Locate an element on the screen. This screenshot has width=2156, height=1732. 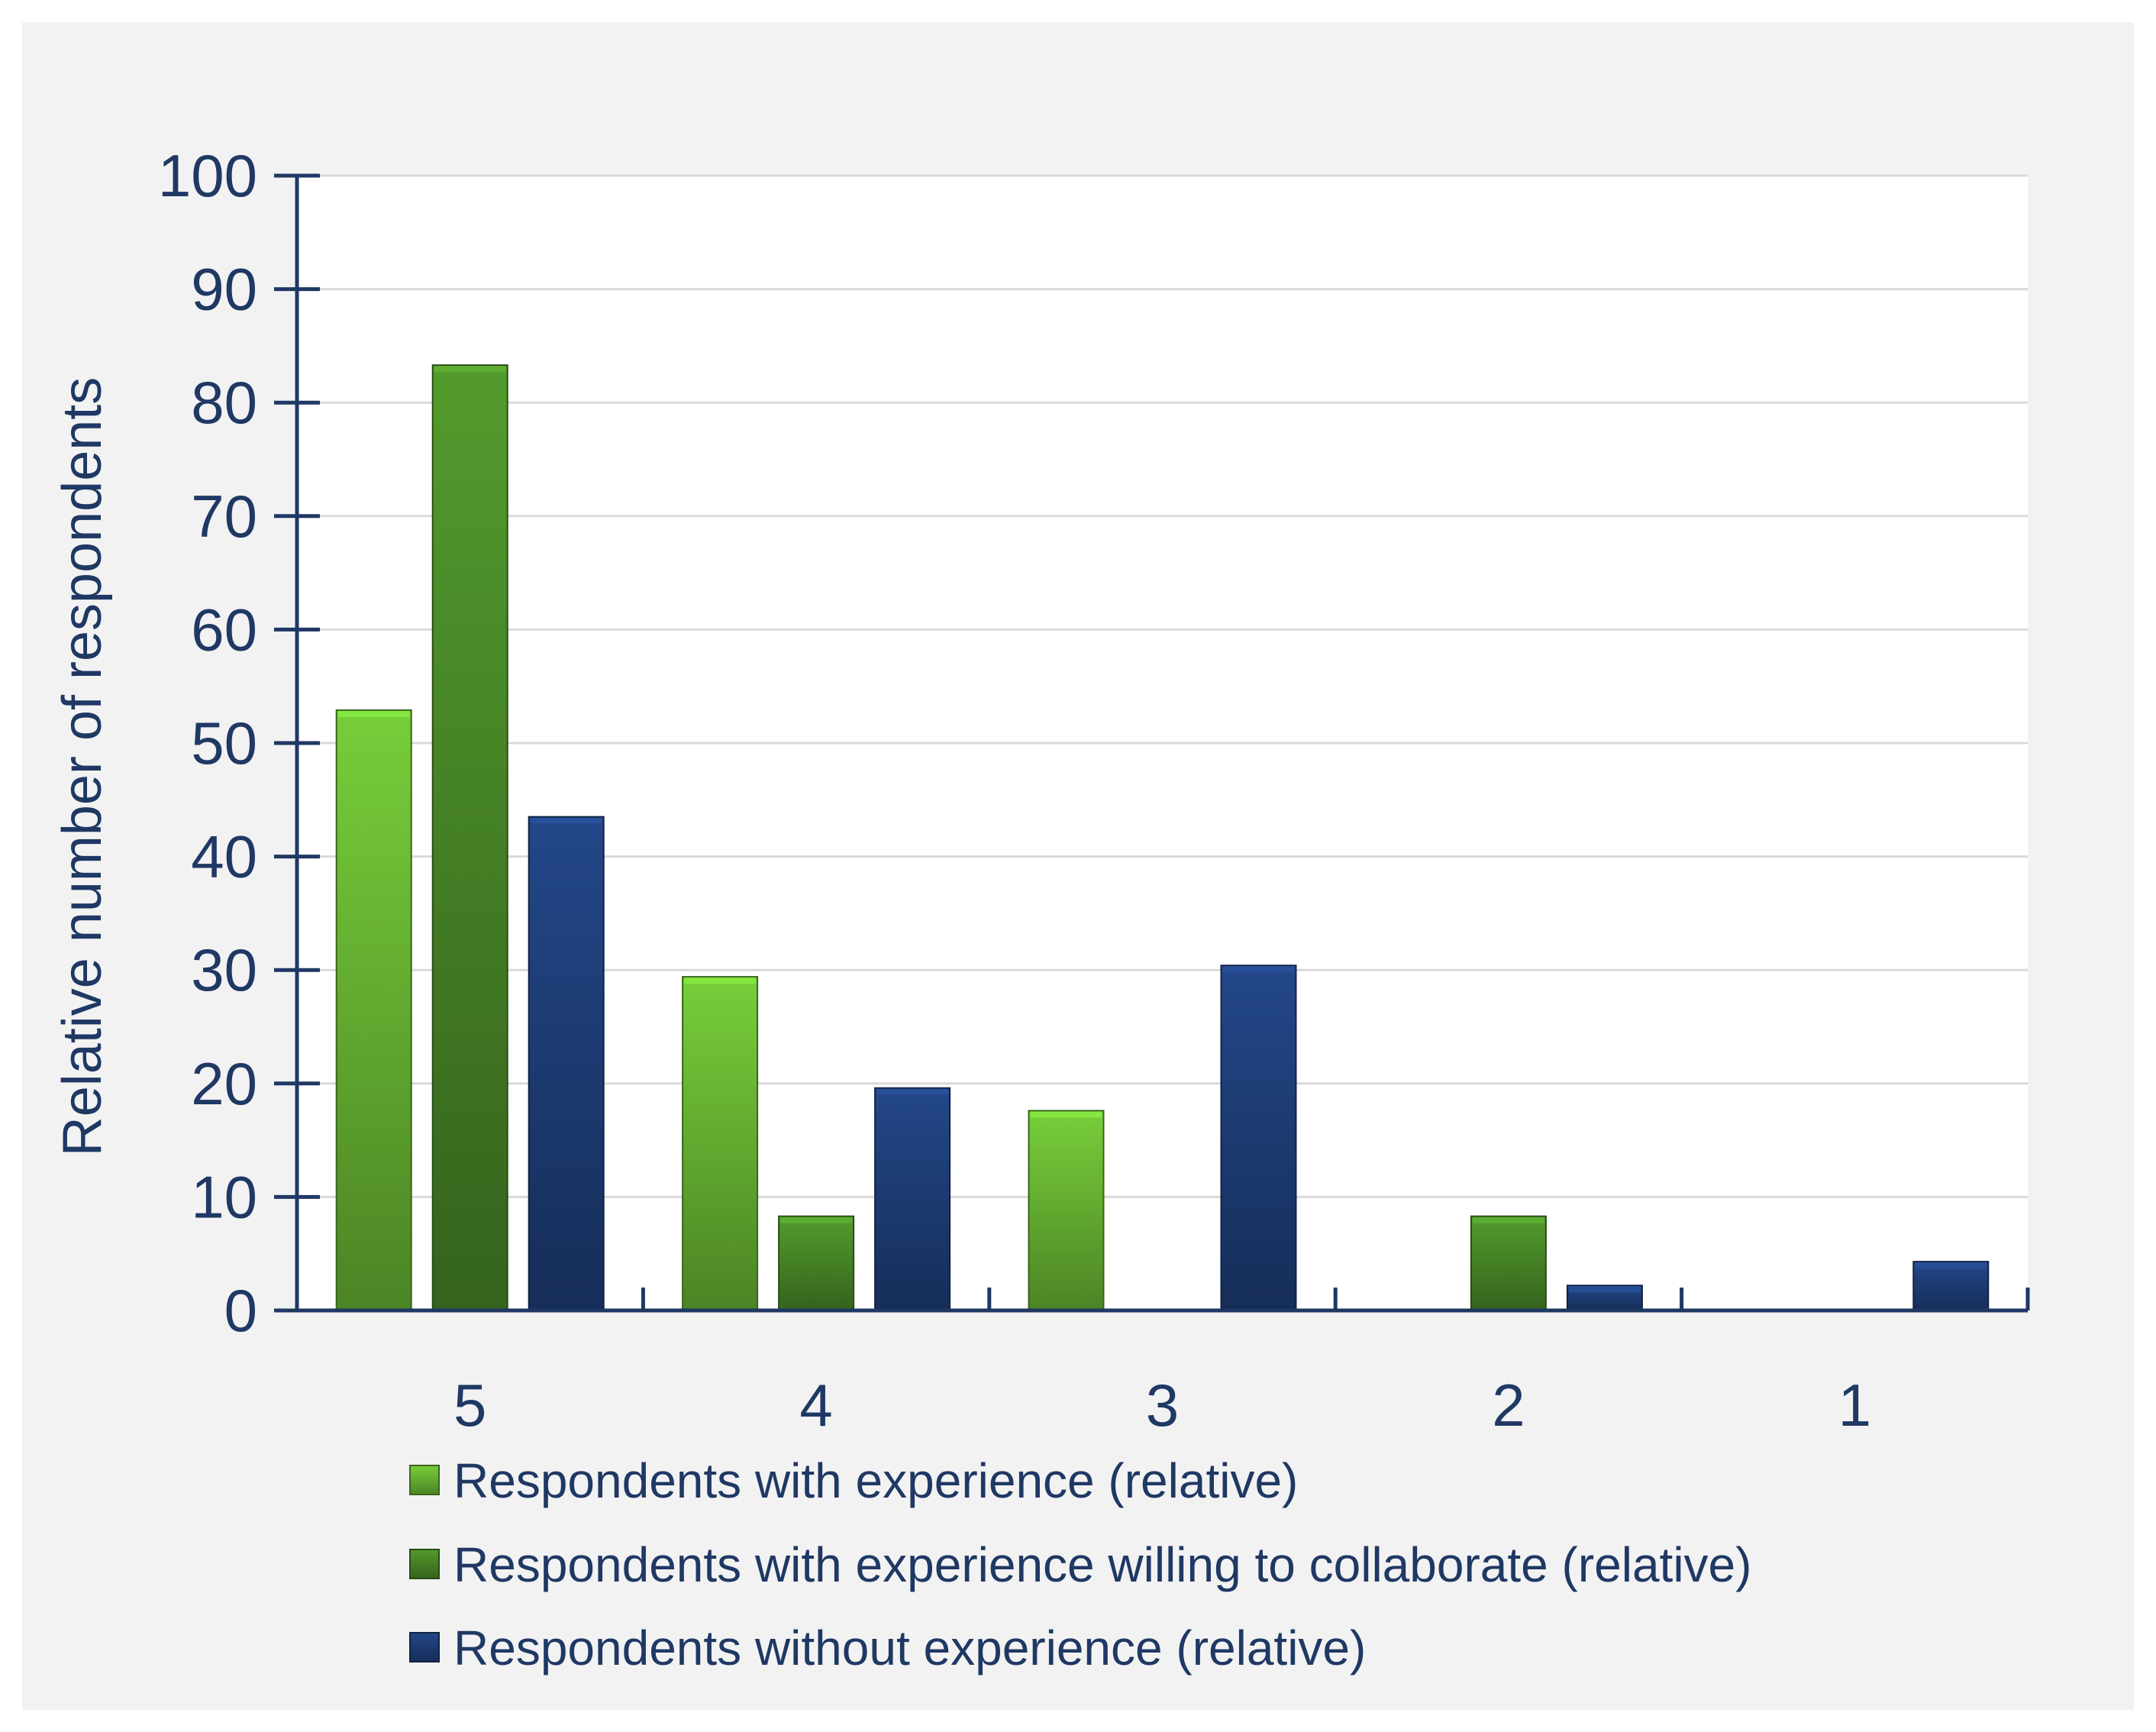
y-tick-label: 40 is located at coordinates (224, 856).